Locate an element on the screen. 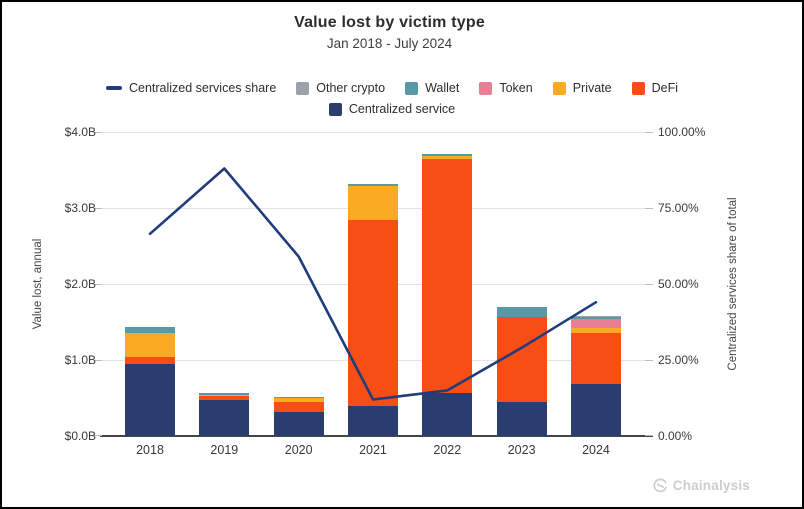 The height and width of the screenshot is (509, 804). left-axis-title: Value lost, annual is located at coordinates (38, 284).